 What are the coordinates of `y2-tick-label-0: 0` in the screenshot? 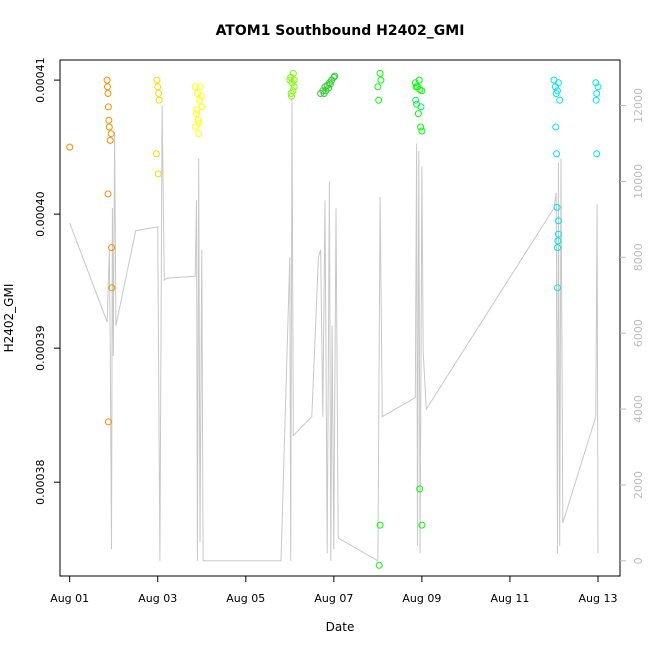 It's located at (638, 560).